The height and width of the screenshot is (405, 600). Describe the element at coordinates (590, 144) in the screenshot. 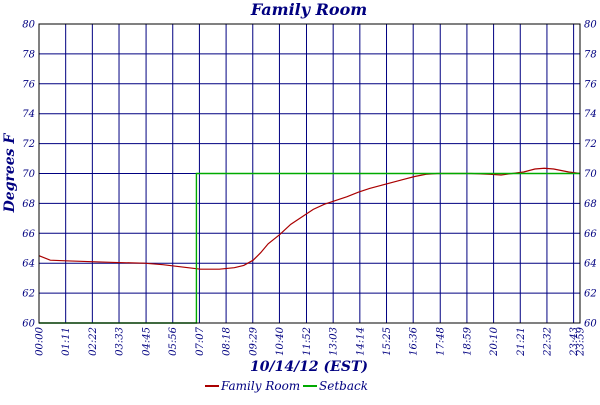

I see `y-tick-label-right: 72` at that location.